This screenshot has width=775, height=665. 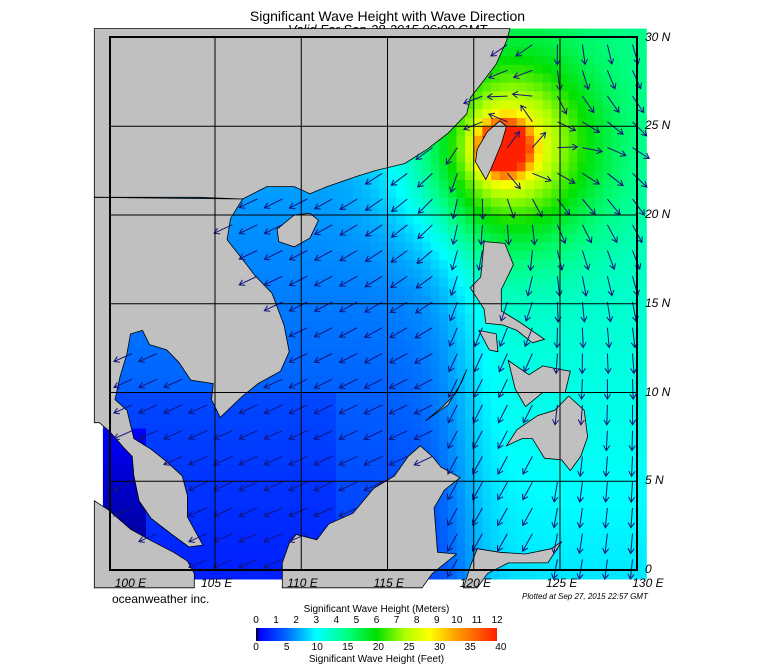 What do you see at coordinates (446, 395) in the screenshot?
I see `land-palawan` at bounding box center [446, 395].